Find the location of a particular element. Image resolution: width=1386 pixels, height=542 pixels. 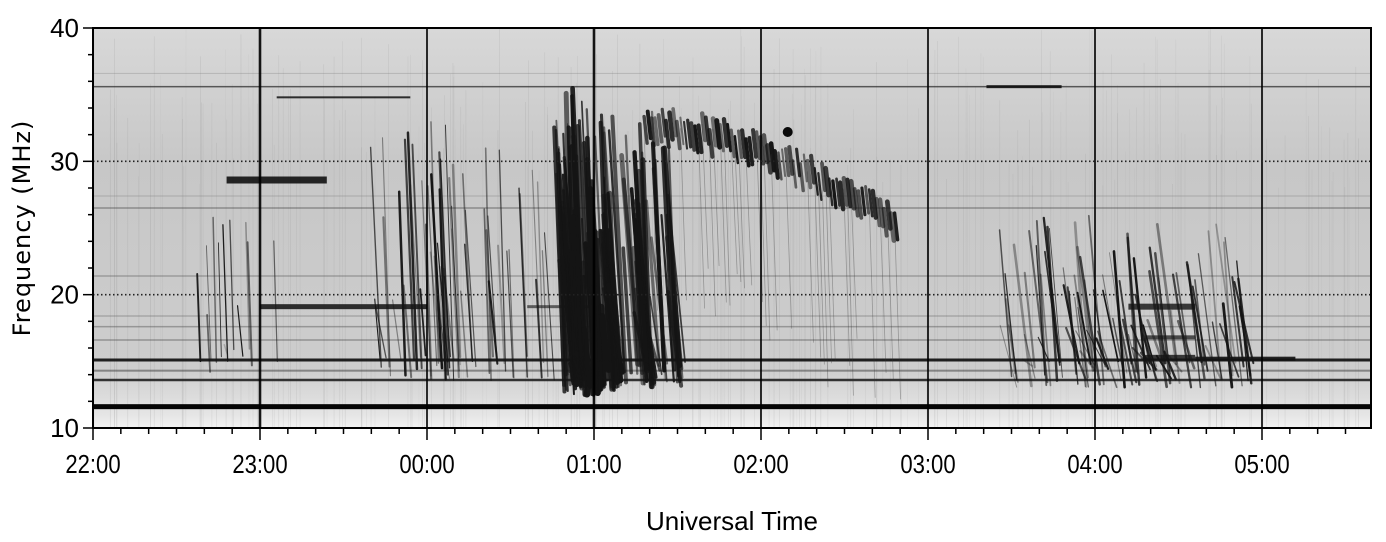

arc-bright-spot is located at coordinates (787, 132).